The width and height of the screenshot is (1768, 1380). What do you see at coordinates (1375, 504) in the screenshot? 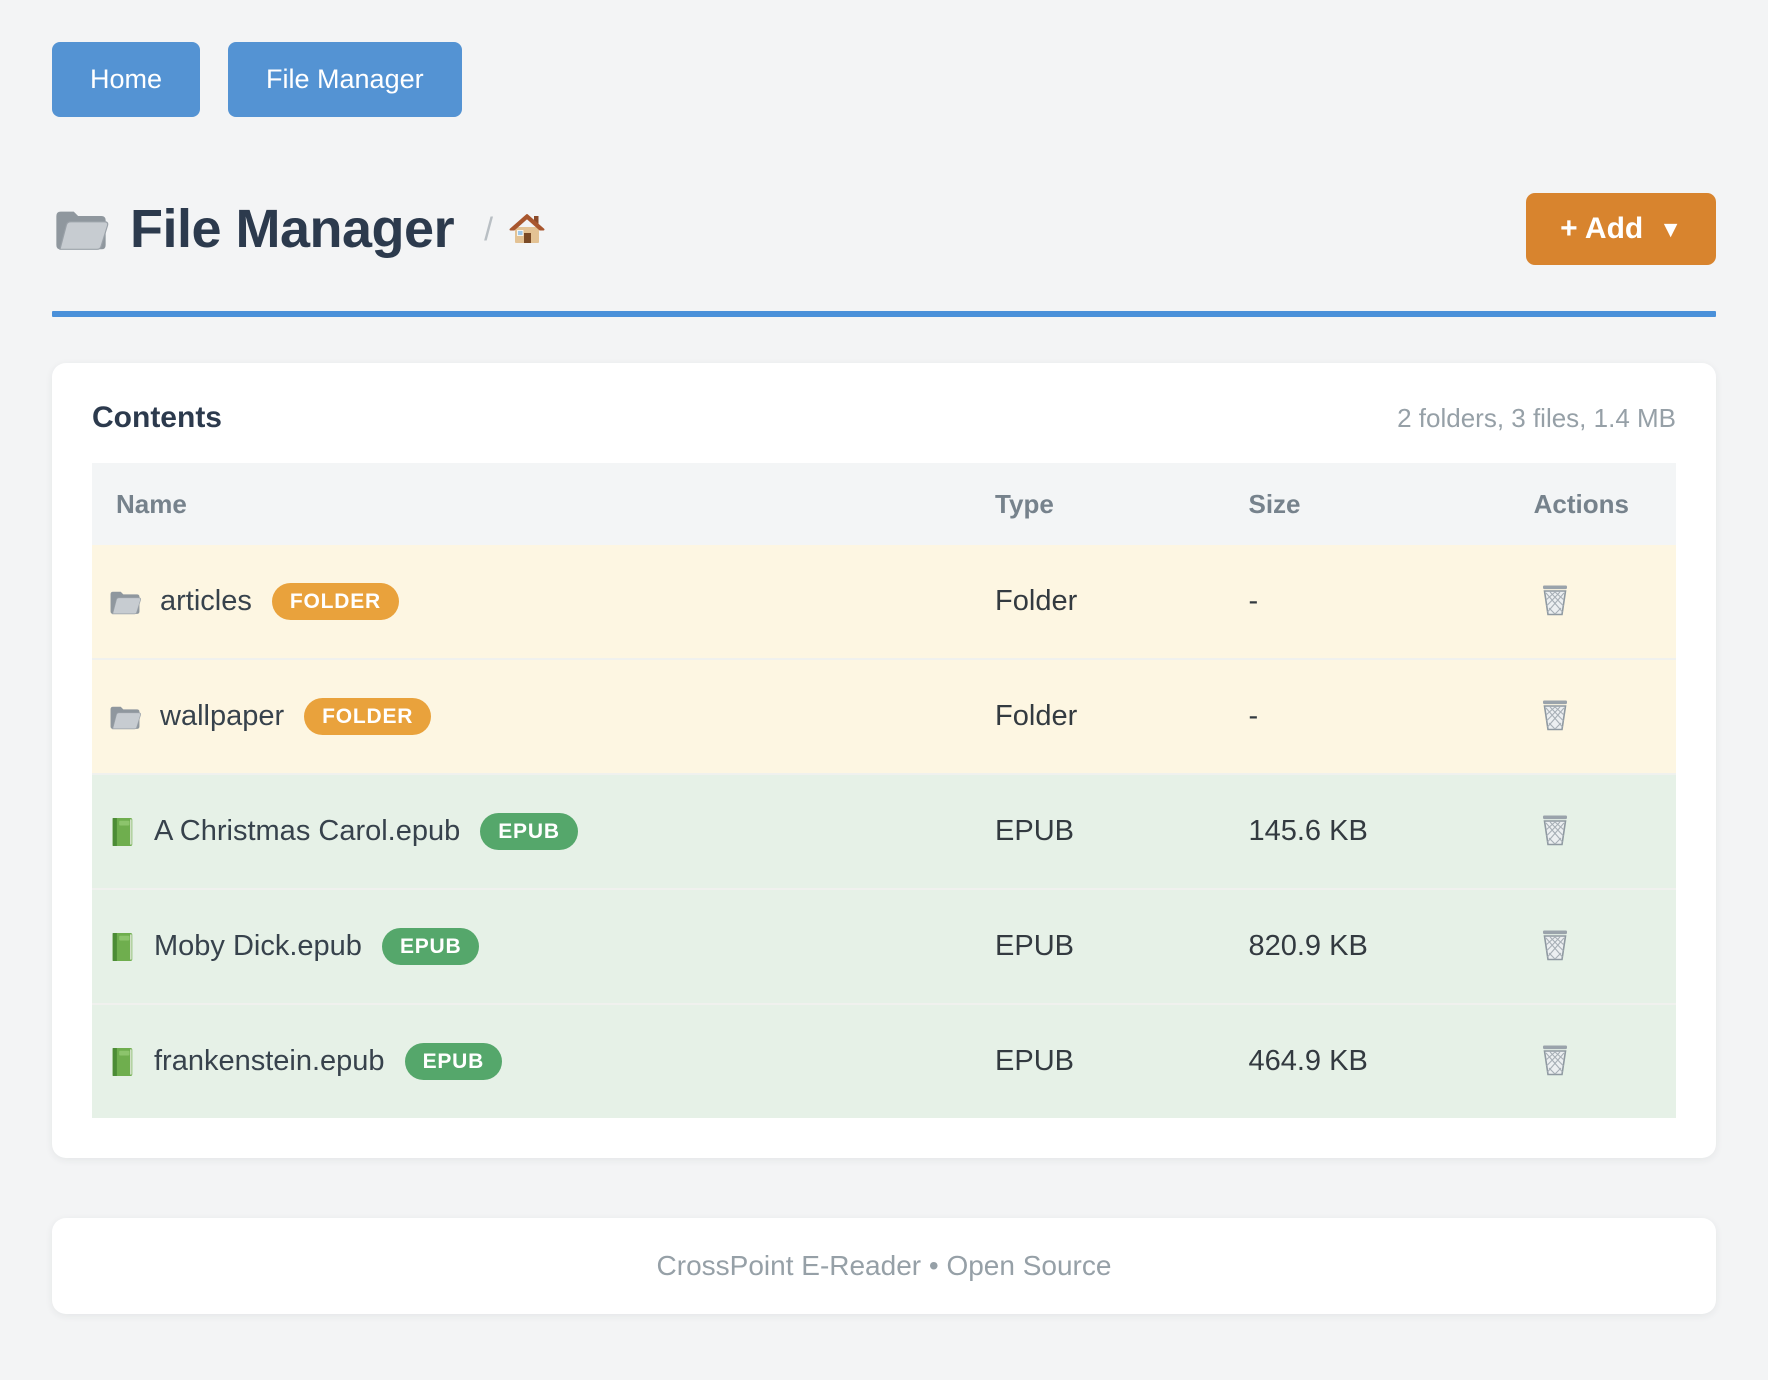
I see `column-header-size: Size` at bounding box center [1375, 504].